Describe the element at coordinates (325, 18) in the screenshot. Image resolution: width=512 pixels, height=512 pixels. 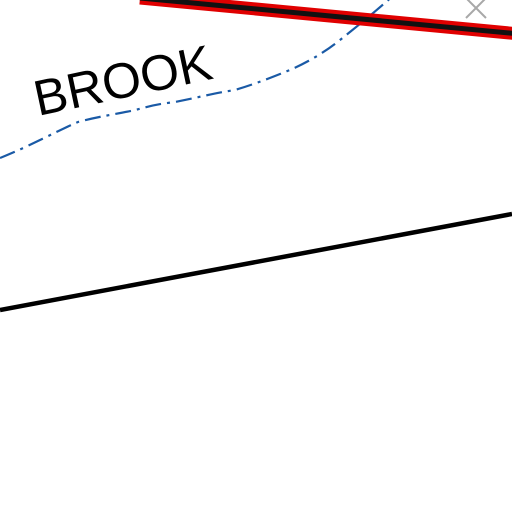
I see `road-core-line` at that location.